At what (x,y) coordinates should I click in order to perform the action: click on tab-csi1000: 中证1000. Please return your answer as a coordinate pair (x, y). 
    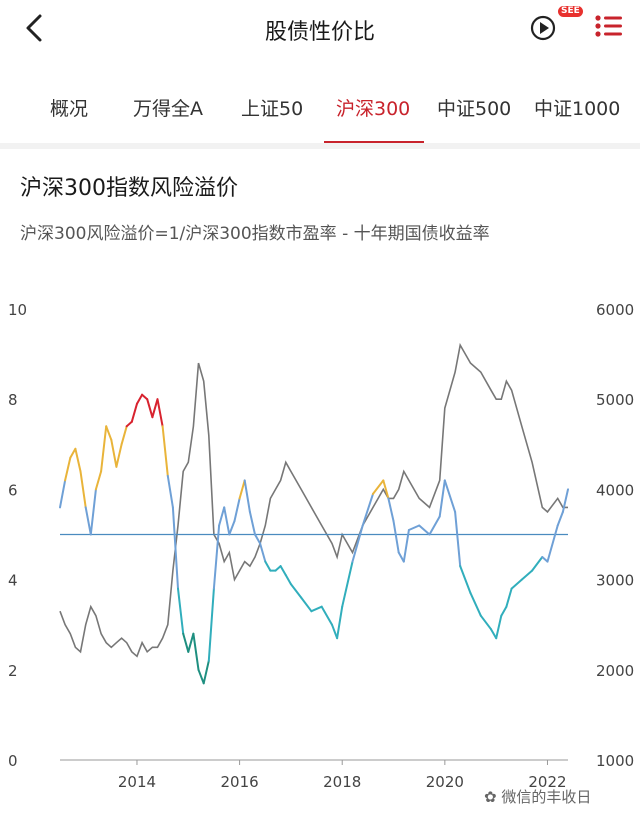
    Looking at the image, I should click on (577, 109).